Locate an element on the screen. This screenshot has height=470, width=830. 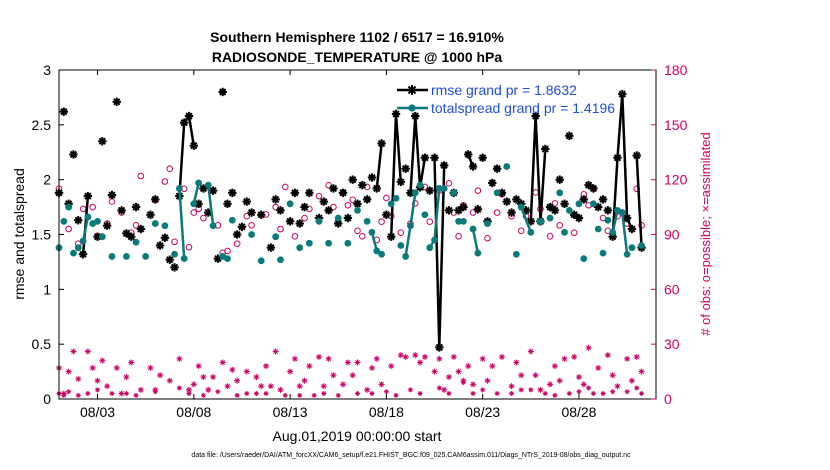
y-tick-label-right: 150 is located at coordinates (676, 125).